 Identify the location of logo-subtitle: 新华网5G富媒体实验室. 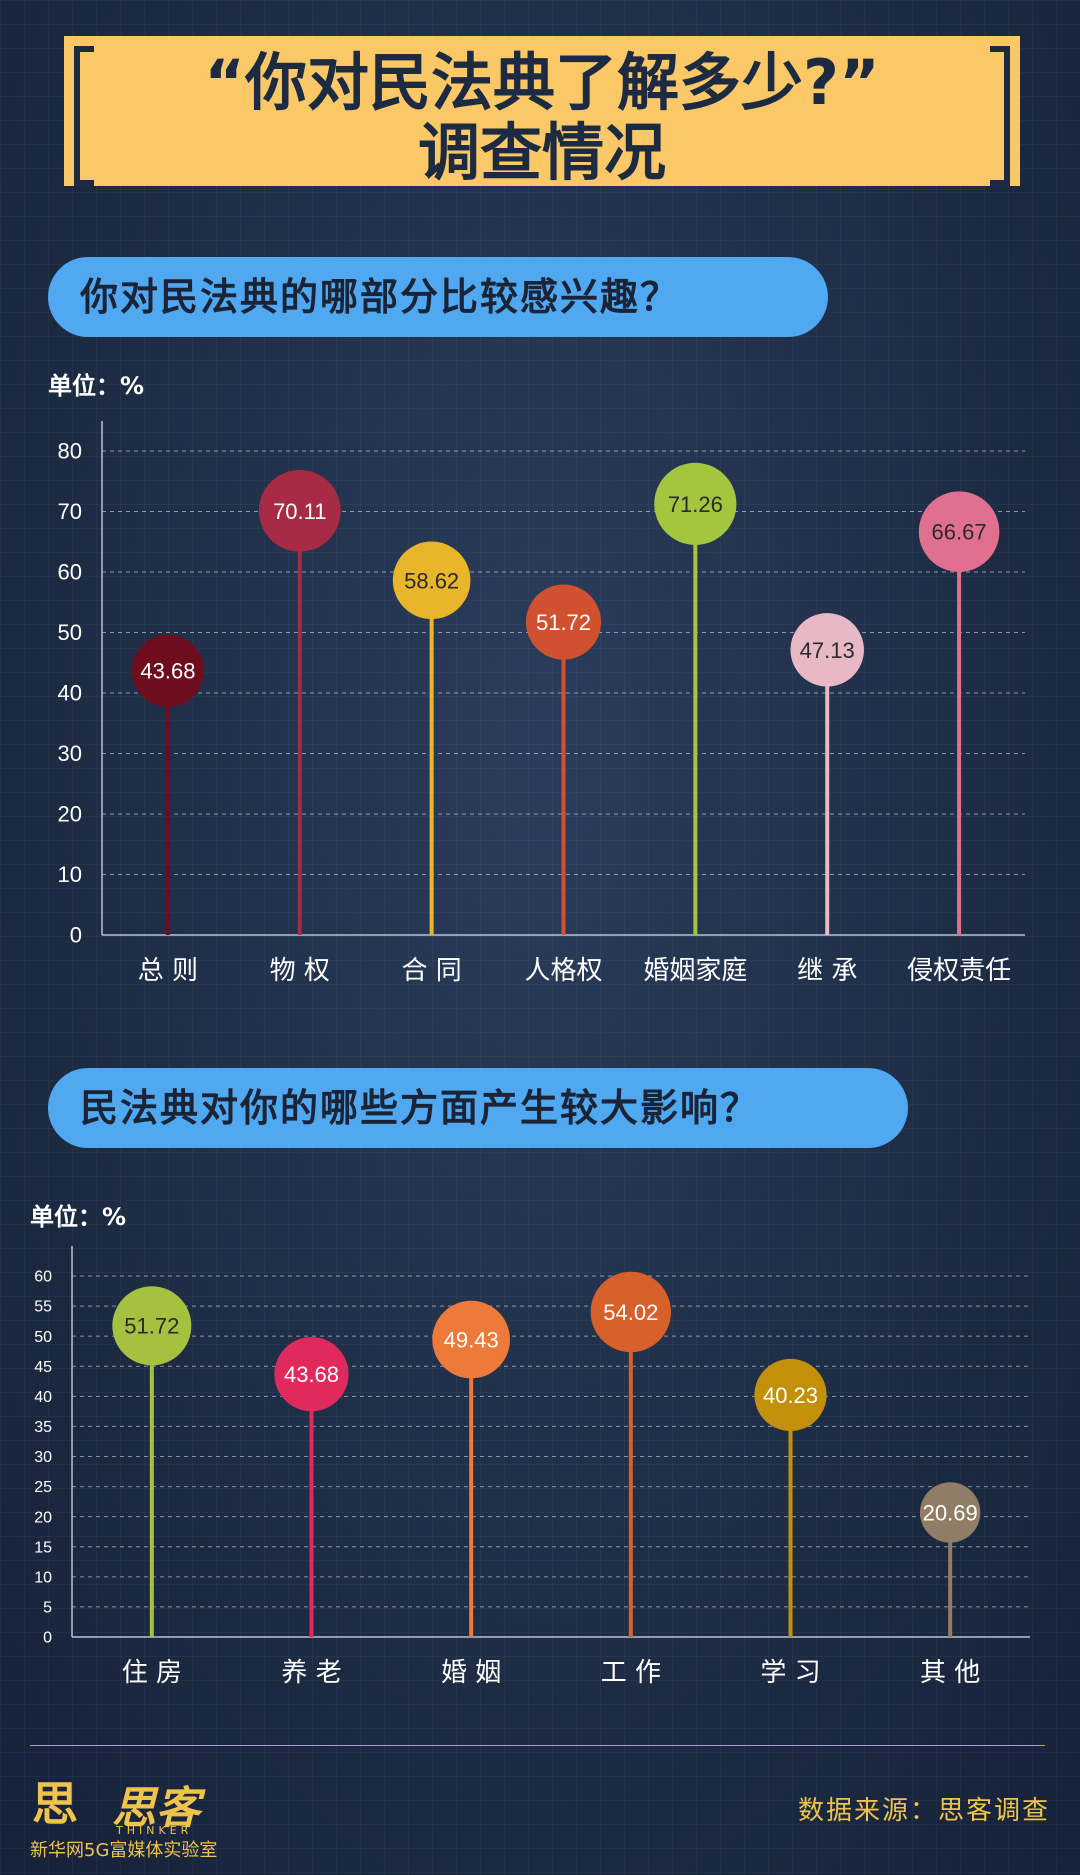
(124, 1850).